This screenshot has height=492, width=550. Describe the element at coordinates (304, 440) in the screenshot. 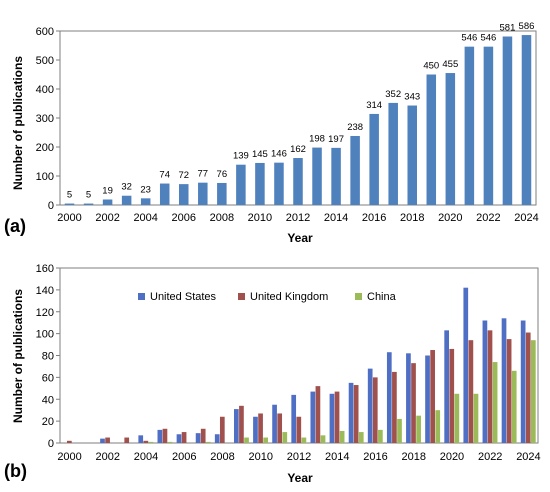

I see `bar-china-2012` at that location.